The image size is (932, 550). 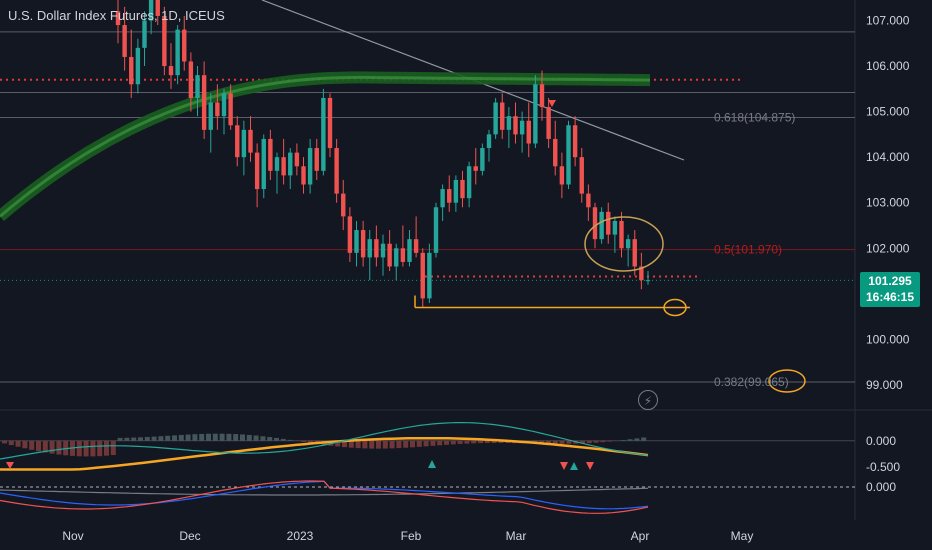 I want to click on chart-title: U.S. Dollar Index Futures, 1D, ICEUS, so click(x=116, y=15).